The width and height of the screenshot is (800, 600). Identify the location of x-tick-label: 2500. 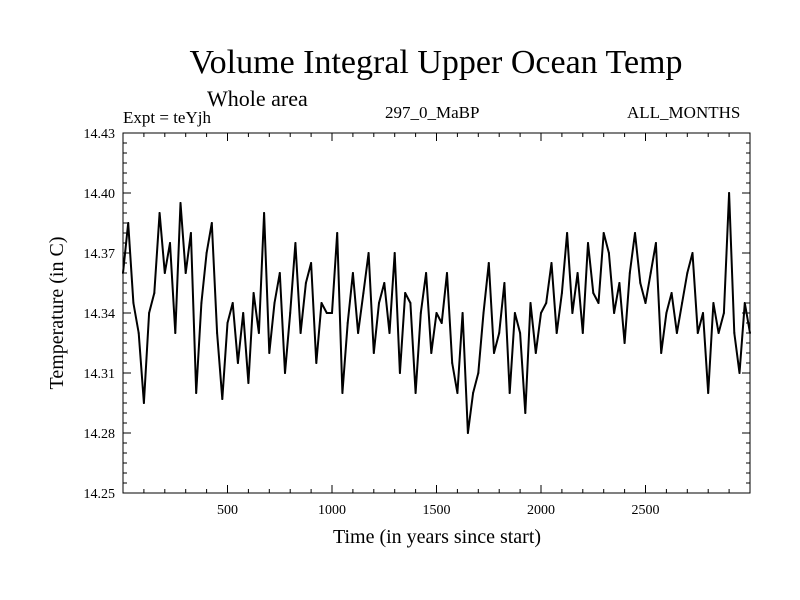
(646, 510).